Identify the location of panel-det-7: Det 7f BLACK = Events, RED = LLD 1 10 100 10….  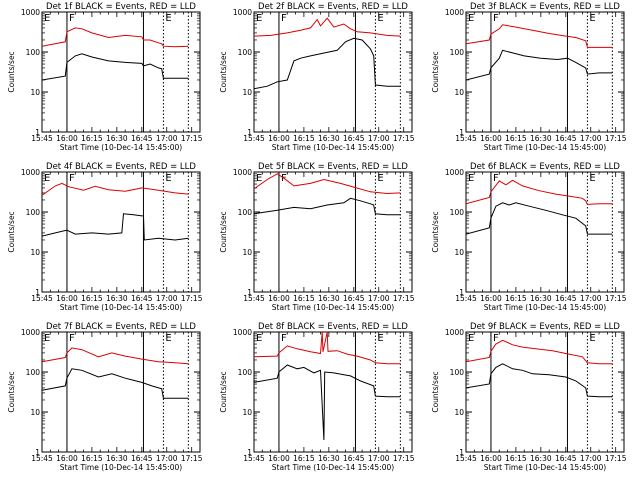
(105, 397).